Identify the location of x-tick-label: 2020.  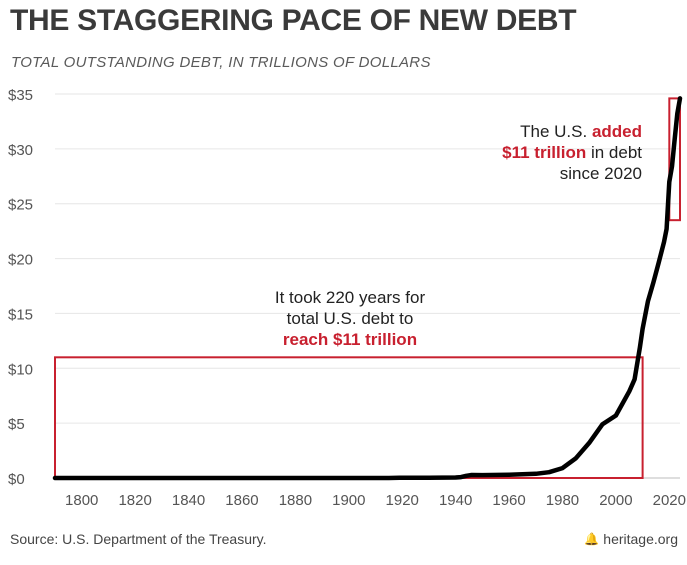
(669, 500).